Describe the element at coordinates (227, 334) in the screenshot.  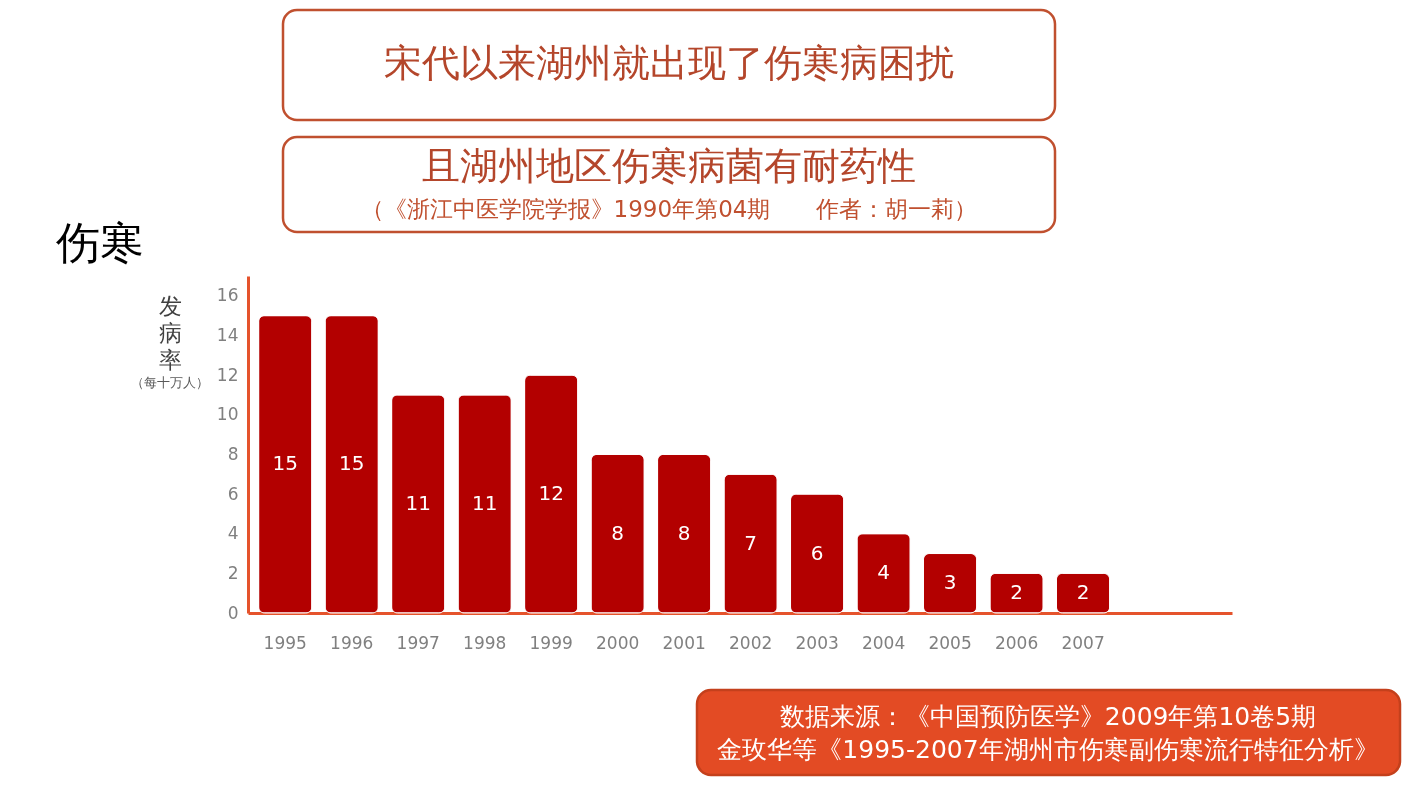
I see `y-tick-label: 14` at that location.